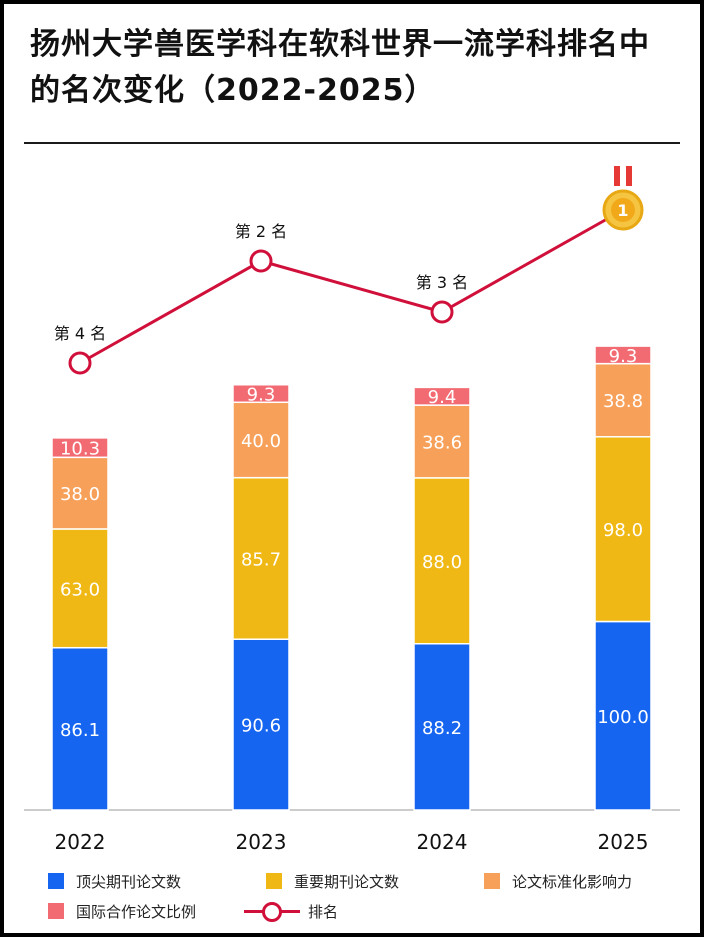 The width and height of the screenshot is (704, 937). I want to click on bar-important-journal-2022, so click(80, 588).